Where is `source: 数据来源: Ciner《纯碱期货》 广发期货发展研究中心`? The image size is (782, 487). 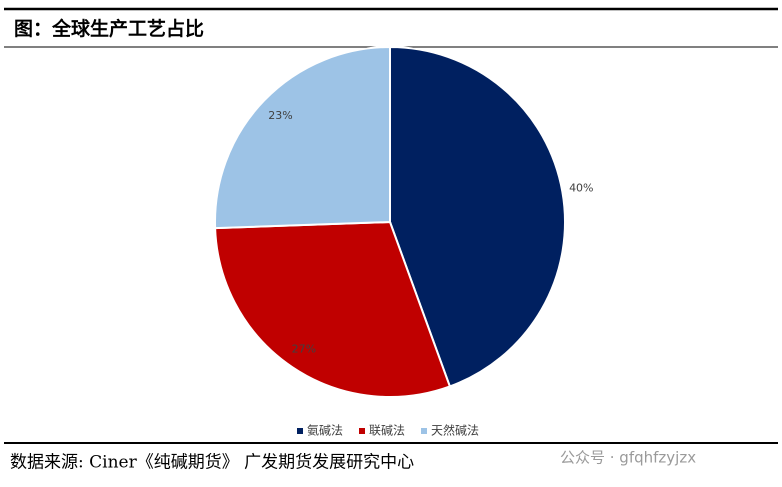 source: 数据来源: Ciner《纯碱期货》 广发期货发展研究中心 is located at coordinates (212, 463).